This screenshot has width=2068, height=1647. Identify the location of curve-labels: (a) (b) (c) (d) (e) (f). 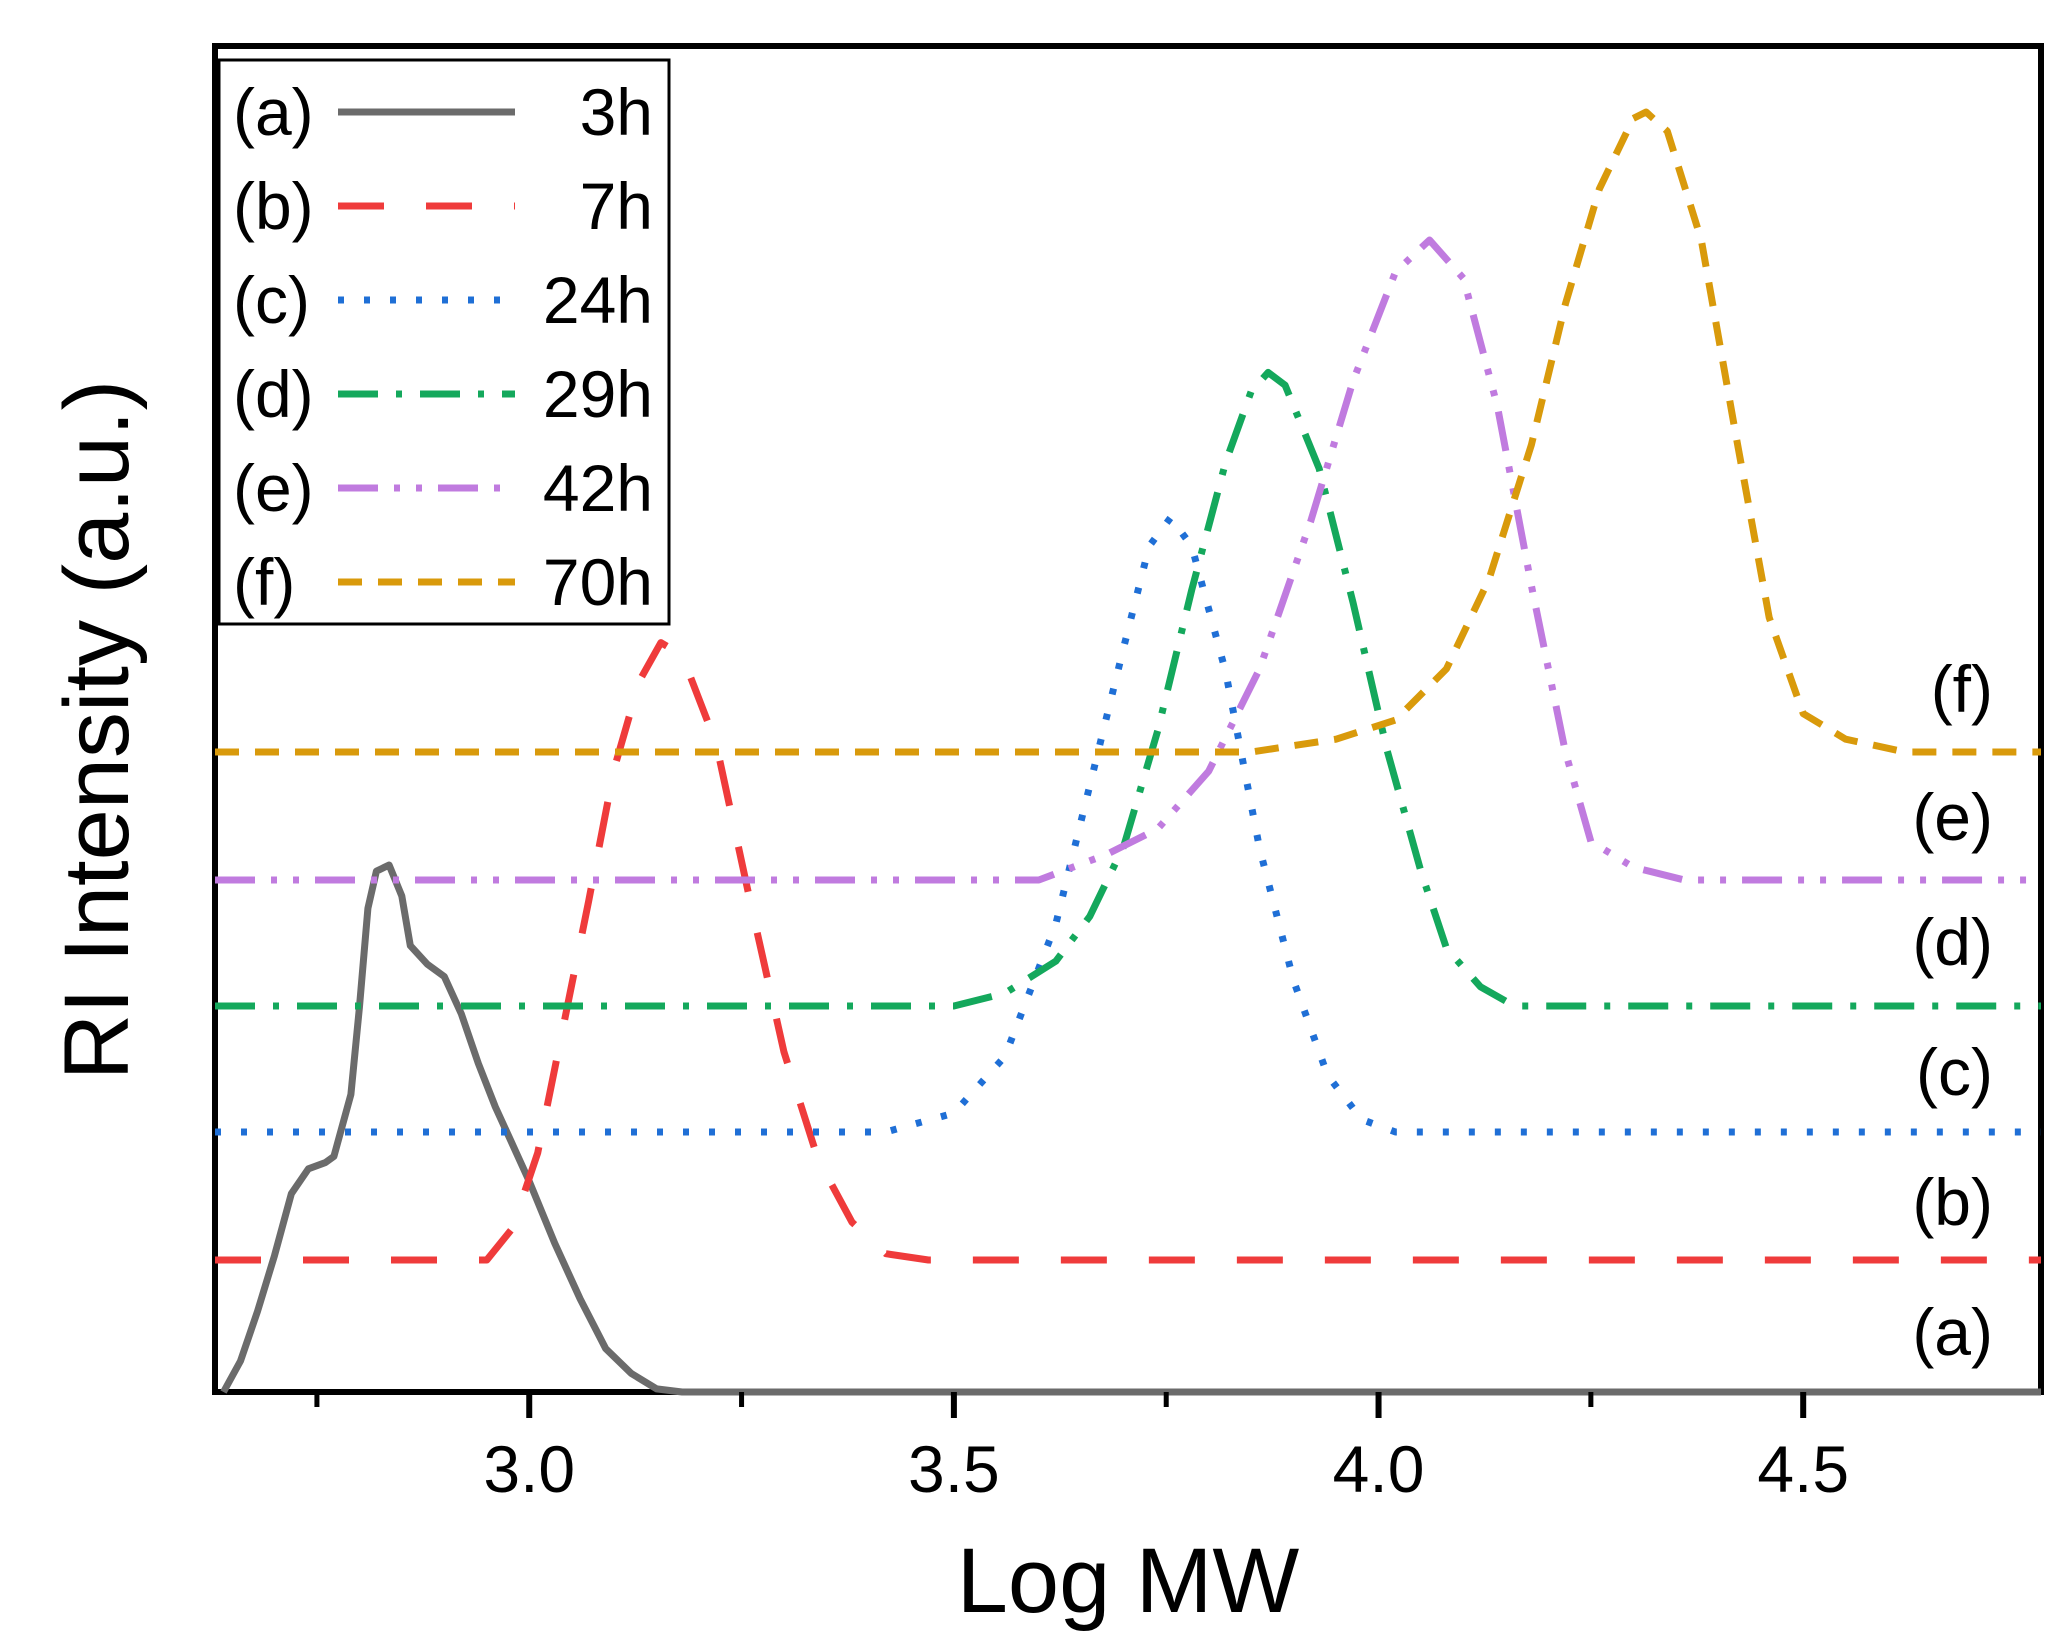
(1952, 1010).